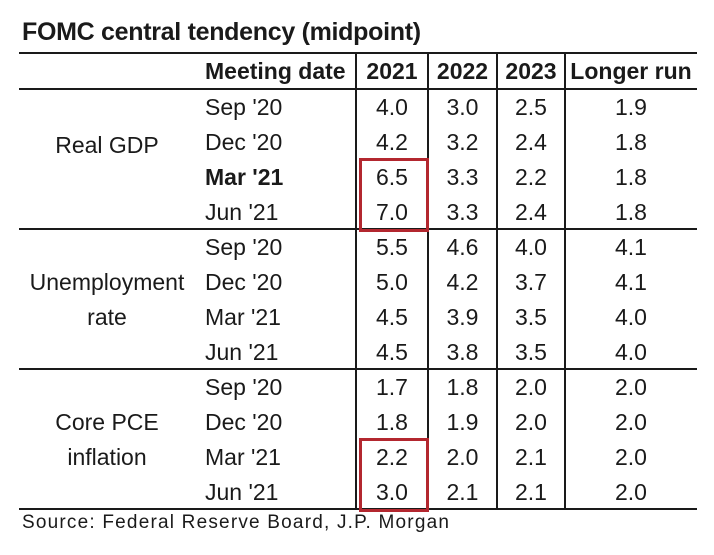 The image size is (714, 555). I want to click on row-group-label: Real GDP, so click(107, 144).